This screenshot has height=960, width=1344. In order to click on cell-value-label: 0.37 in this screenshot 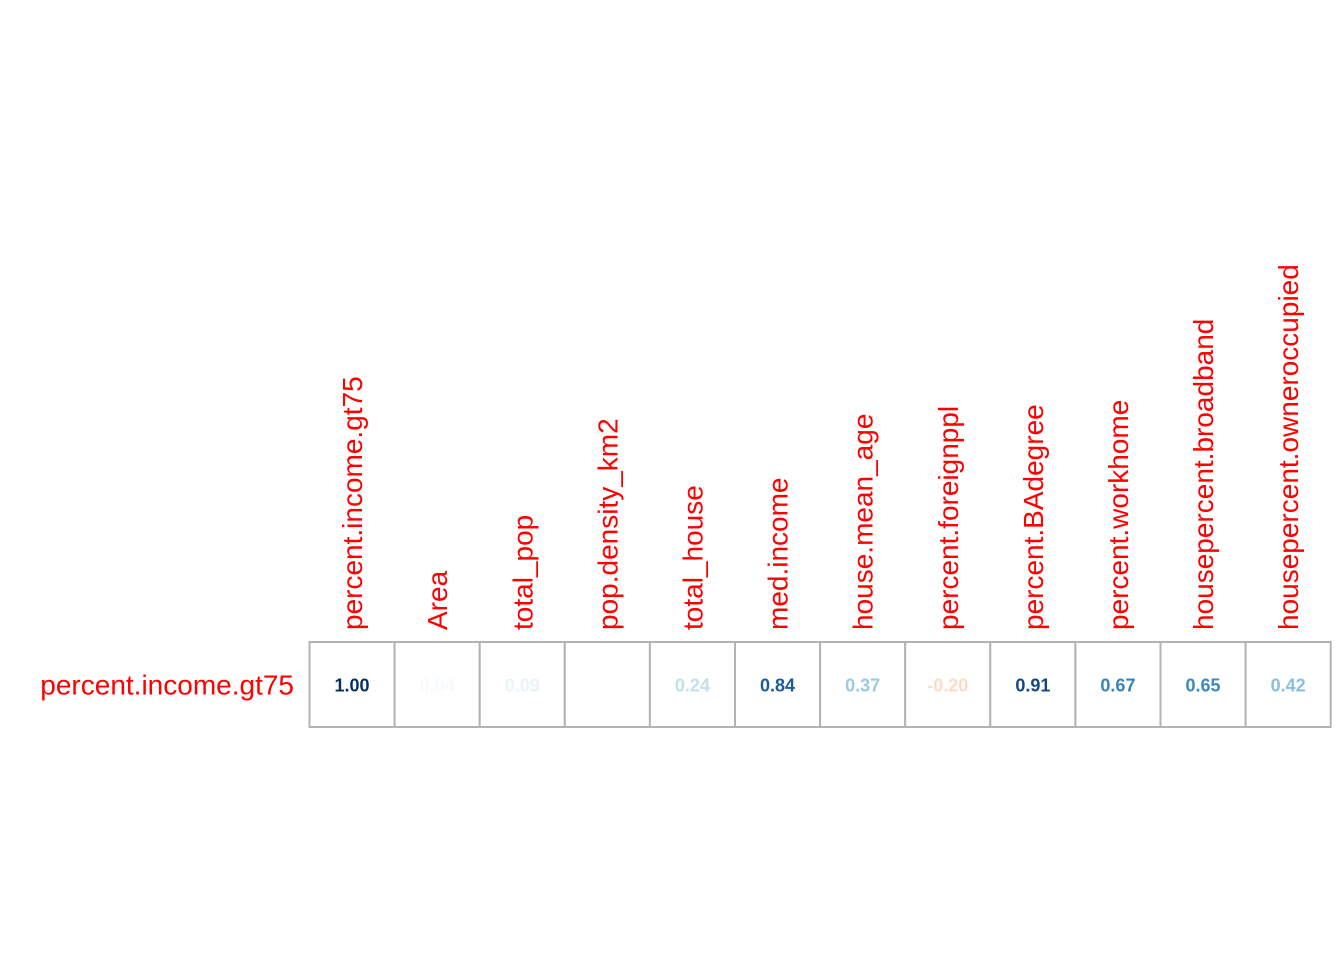, I will do `click(862, 686)`.